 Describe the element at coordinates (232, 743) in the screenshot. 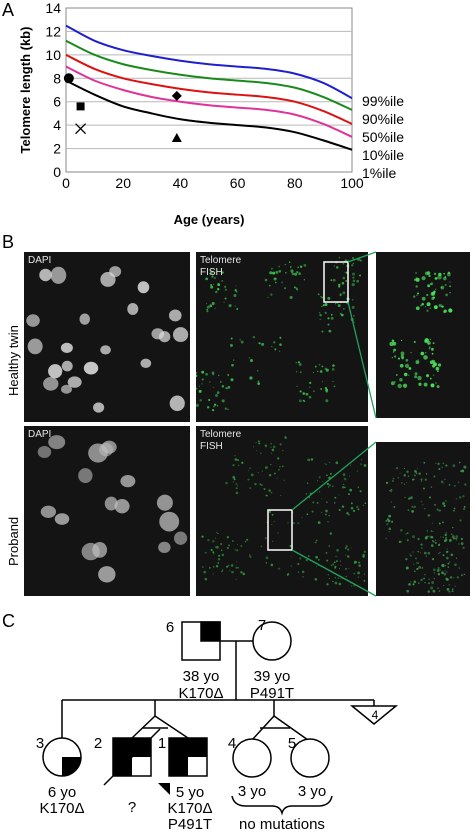

I see `child4-number: 4` at that location.